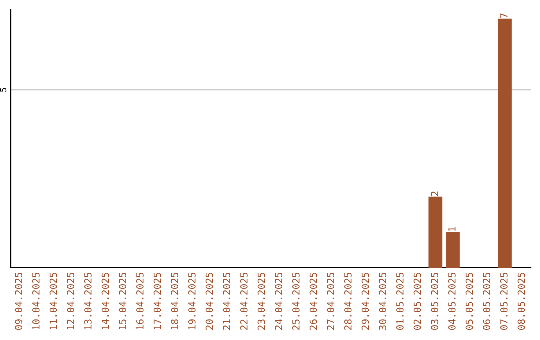  I want to click on x-tick-label: 16.04.2025, so click(140, 301).